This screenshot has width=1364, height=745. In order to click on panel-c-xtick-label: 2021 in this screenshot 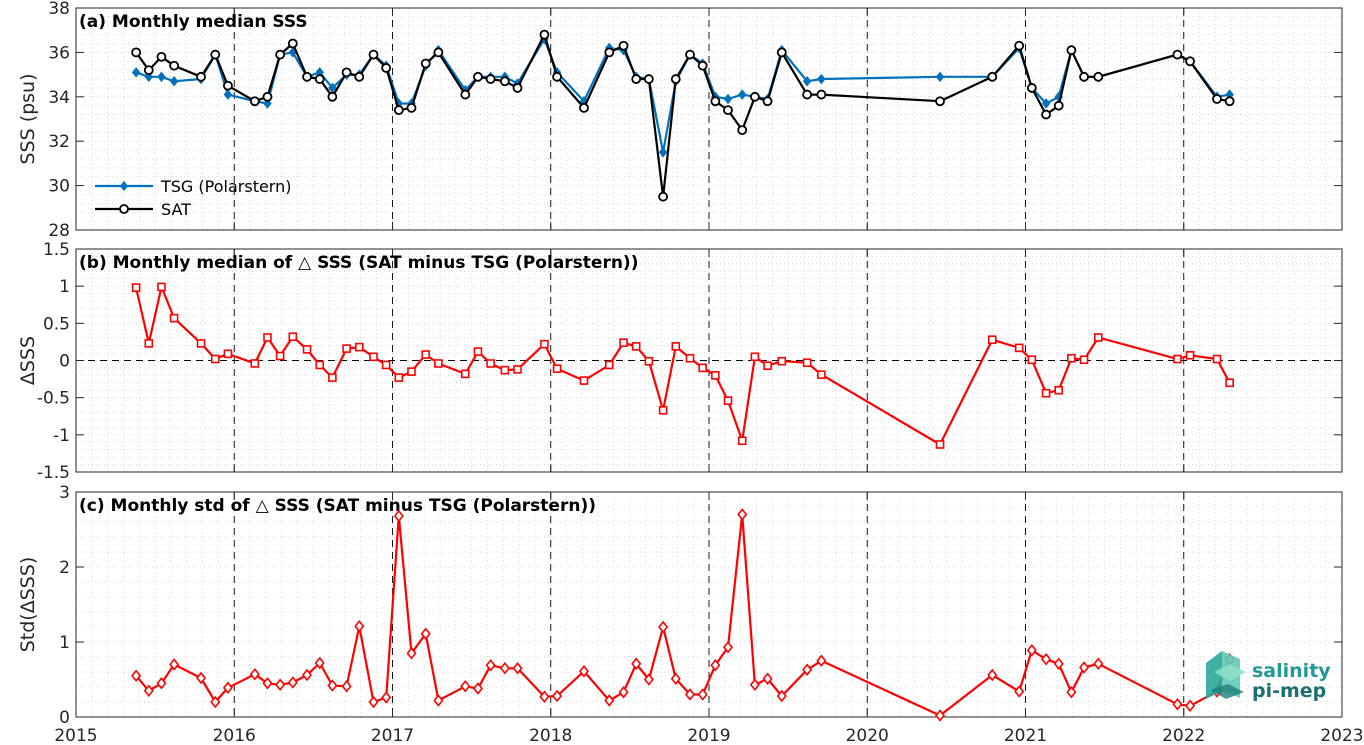, I will do `click(1025, 735)`.